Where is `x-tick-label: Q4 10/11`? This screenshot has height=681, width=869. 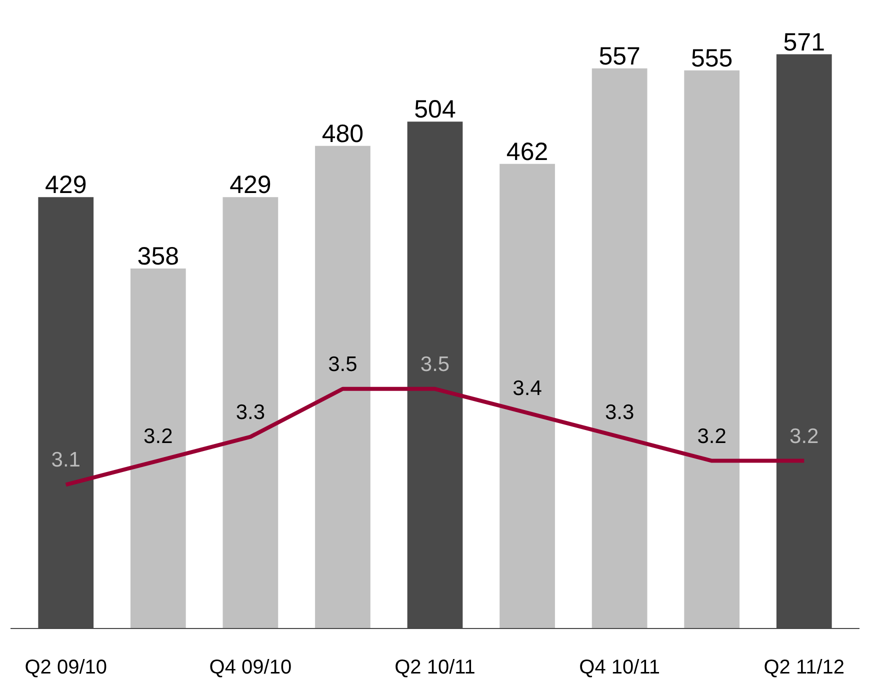 x-tick-label: Q4 10/11 is located at coordinates (619, 667).